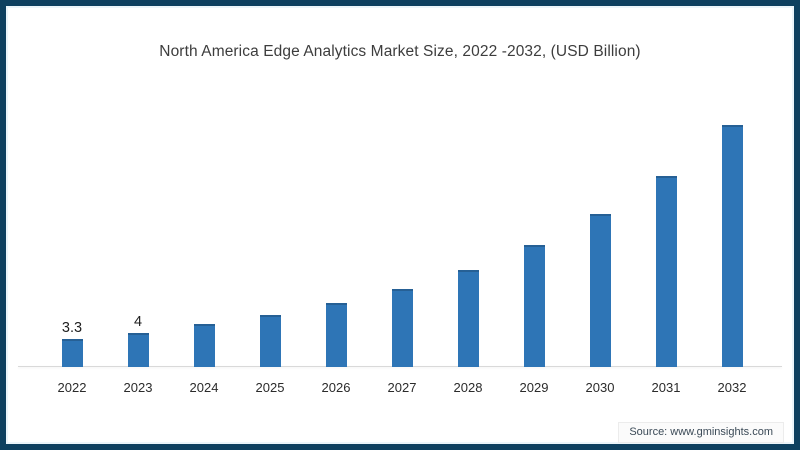 The image size is (800, 450). Describe the element at coordinates (600, 387) in the screenshot. I see `x-tick-label-2030: 2030` at that location.